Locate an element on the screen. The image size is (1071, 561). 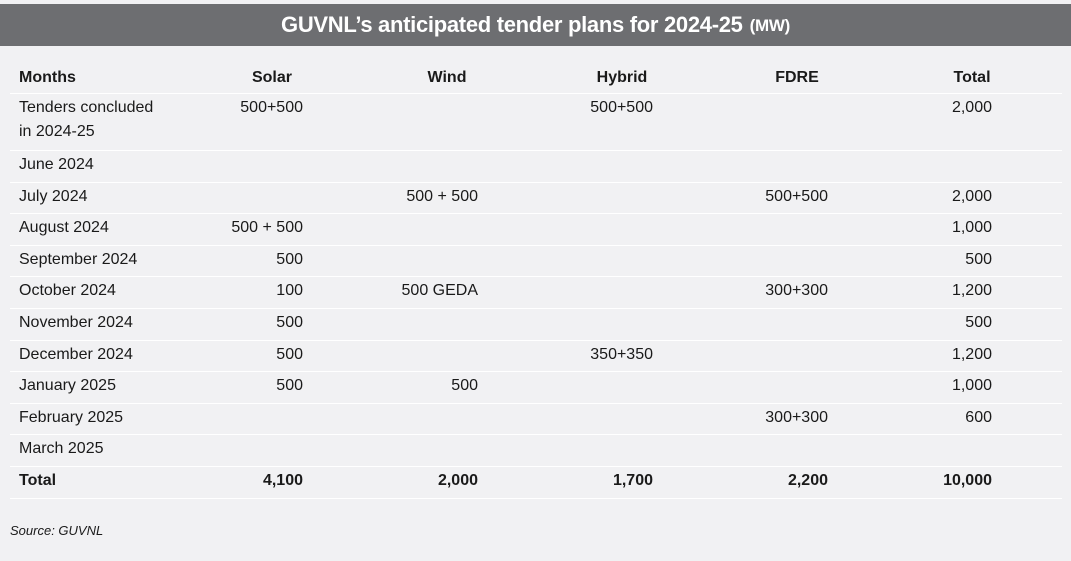
table-row: October 2024 100 500 GEDA 300+300 1,200 is located at coordinates (536, 293).